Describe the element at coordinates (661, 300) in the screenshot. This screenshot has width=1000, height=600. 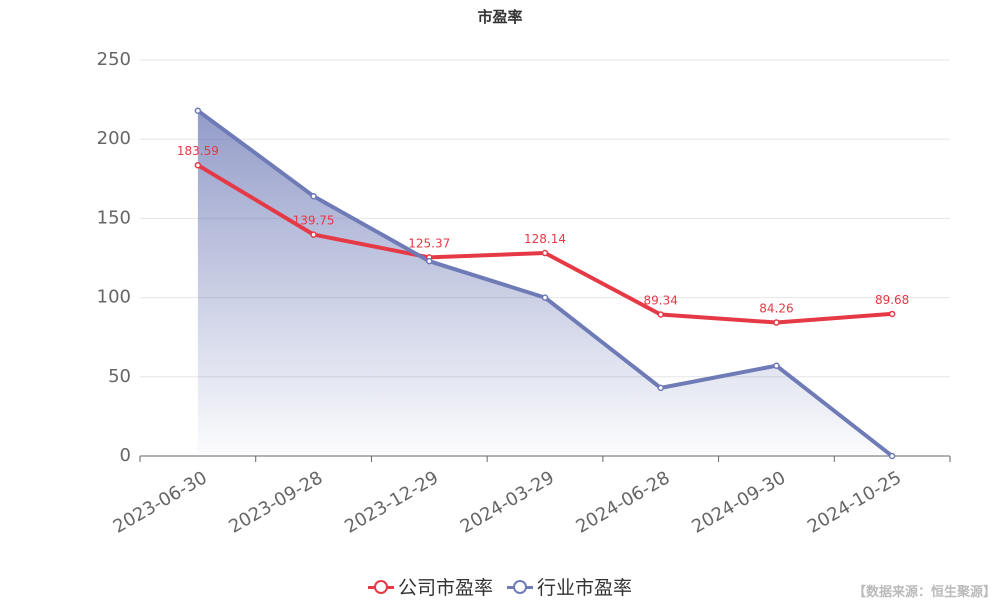
I see `series-0-data-label-4: 89.34` at that location.